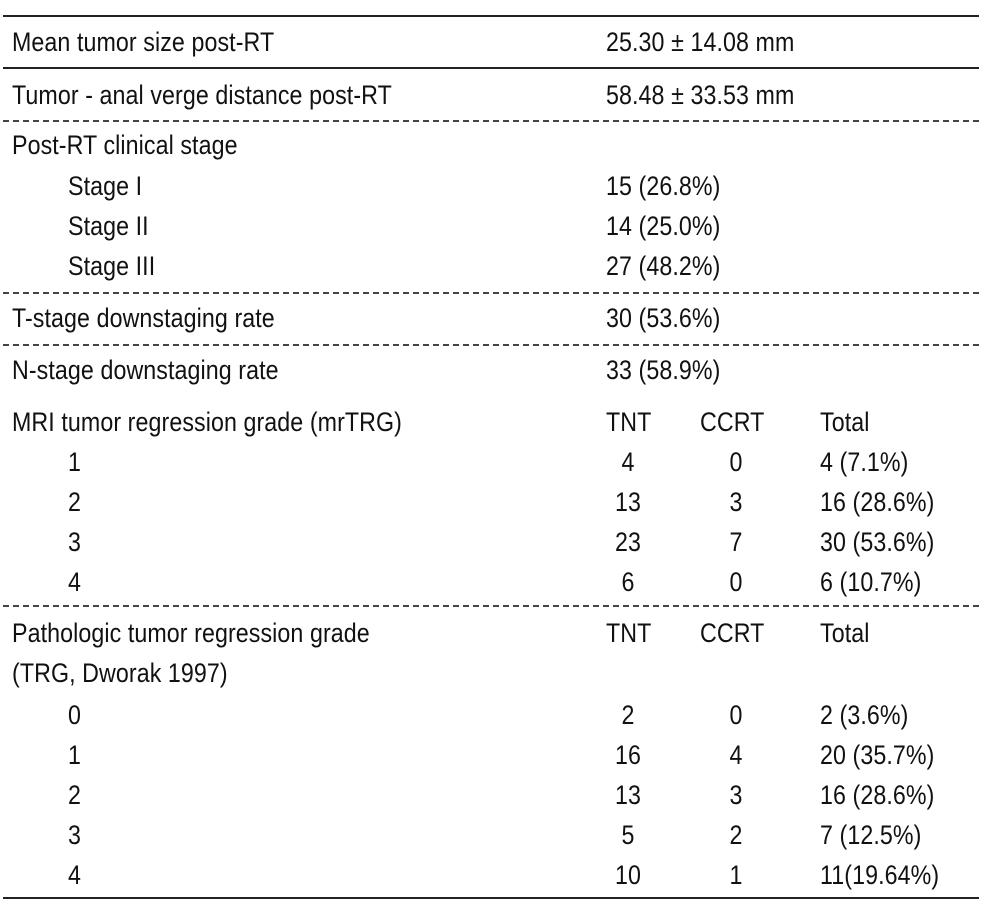 The image size is (999, 907). Describe the element at coordinates (736, 875) in the screenshot. I see `ccrt-cell: 1` at that location.